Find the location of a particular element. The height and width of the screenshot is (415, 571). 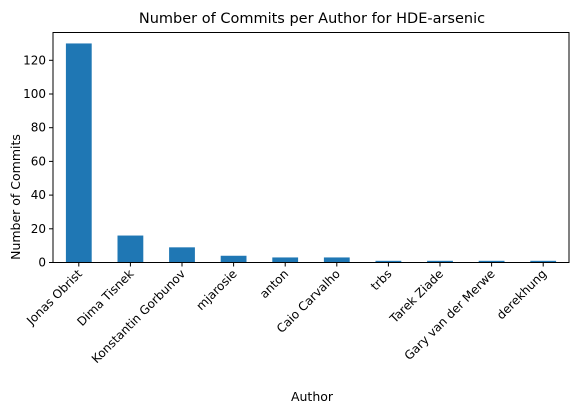

y-tick-label: 40 is located at coordinates (38, 195).